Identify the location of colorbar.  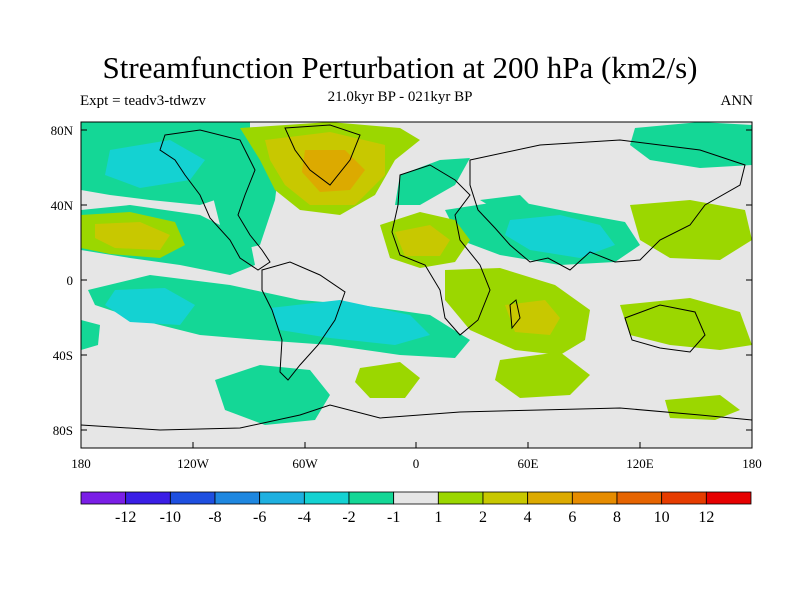
(416, 498).